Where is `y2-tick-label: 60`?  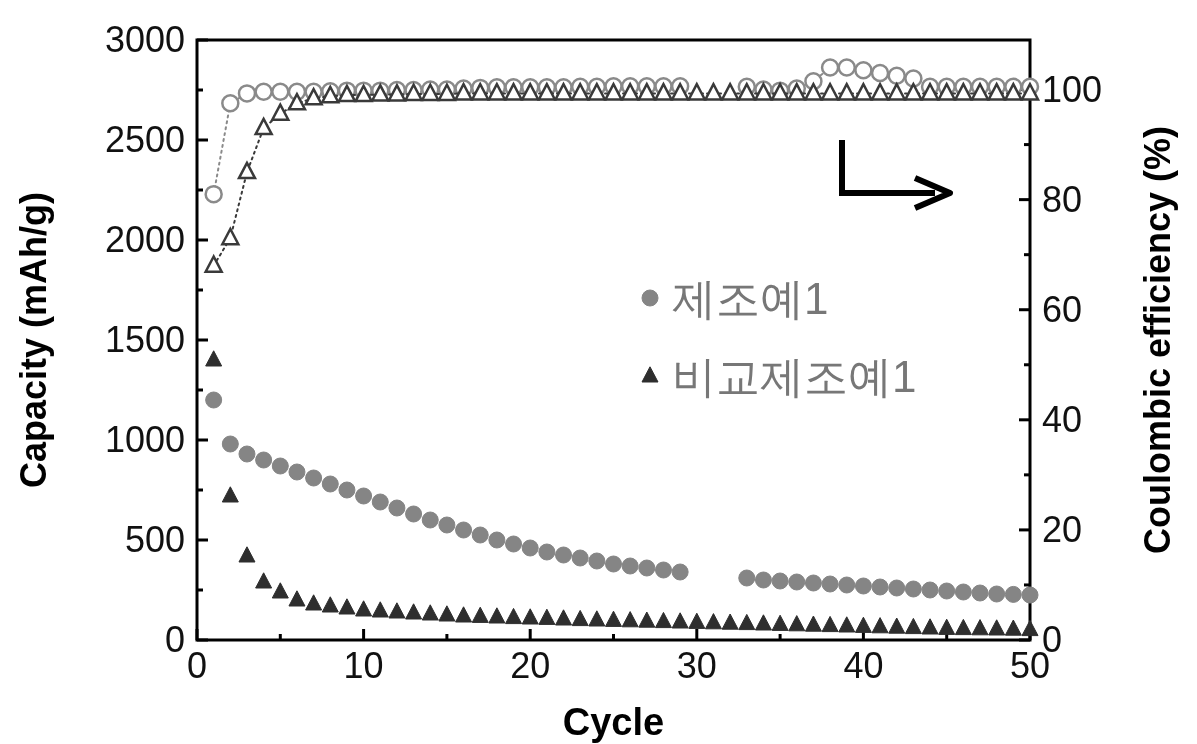 y2-tick-label: 60 is located at coordinates (1062, 309).